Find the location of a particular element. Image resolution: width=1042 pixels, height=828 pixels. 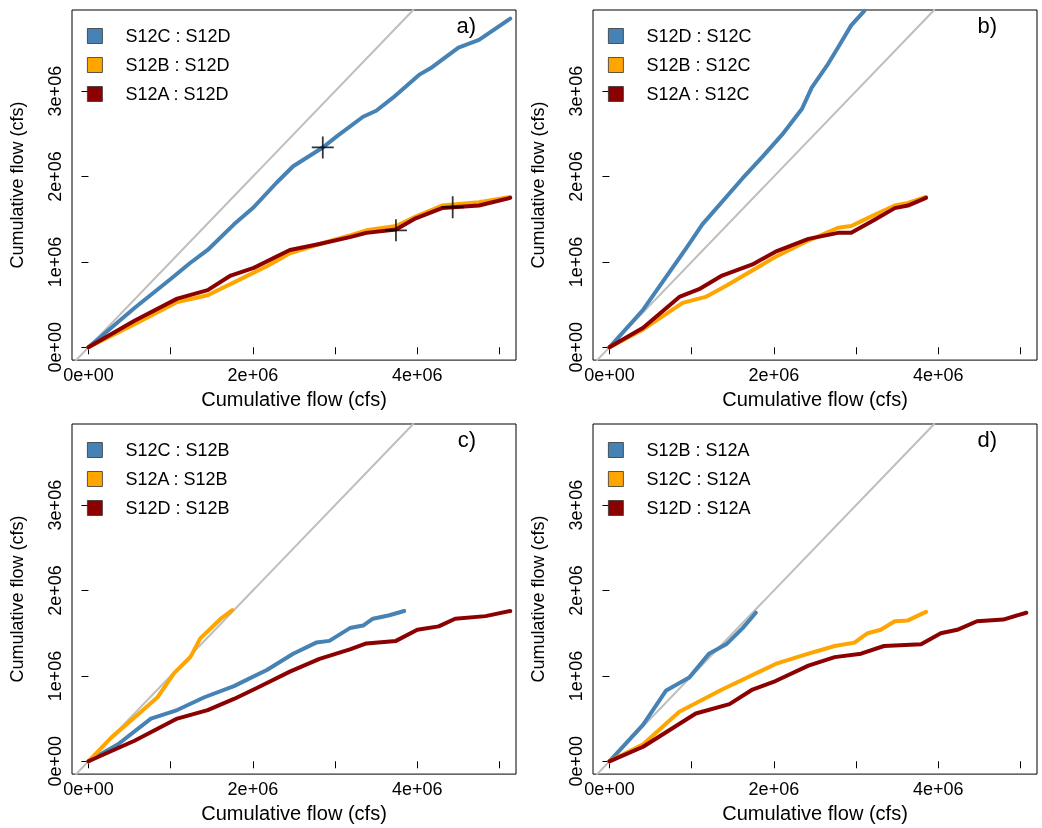

legend-label: S12A : S12B is located at coordinates (176, 479).